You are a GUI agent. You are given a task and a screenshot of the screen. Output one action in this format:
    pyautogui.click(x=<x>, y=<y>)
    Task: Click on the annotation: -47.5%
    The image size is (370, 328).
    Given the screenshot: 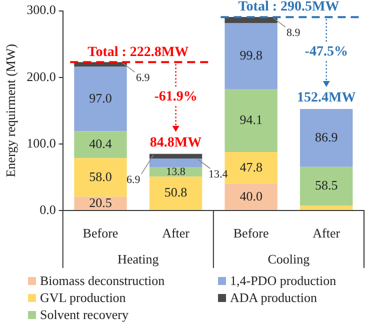 What is the action you would take?
    pyautogui.click(x=326, y=52)
    